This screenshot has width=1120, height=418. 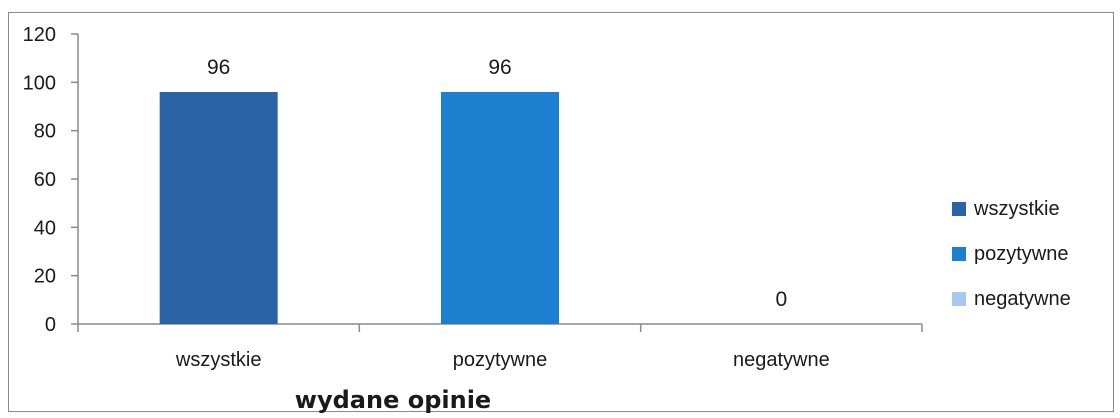 I want to click on x-tick-label: wszystkie, so click(x=218, y=360).